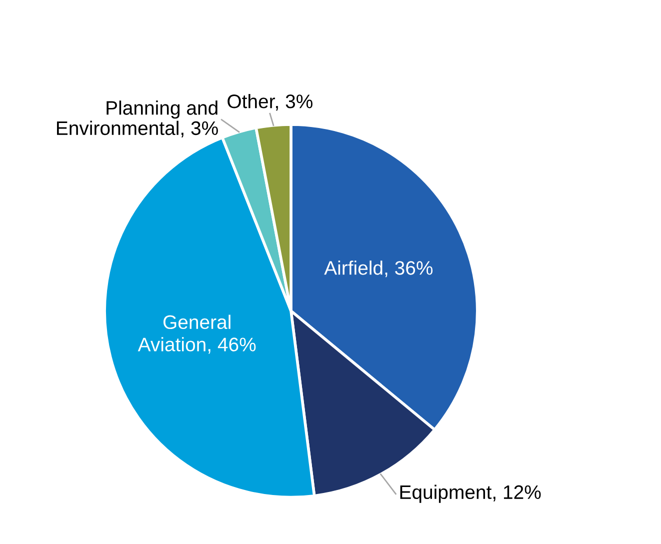  What do you see at coordinates (470, 493) in the screenshot?
I see `slice-label: Equipment, 12%` at bounding box center [470, 493].